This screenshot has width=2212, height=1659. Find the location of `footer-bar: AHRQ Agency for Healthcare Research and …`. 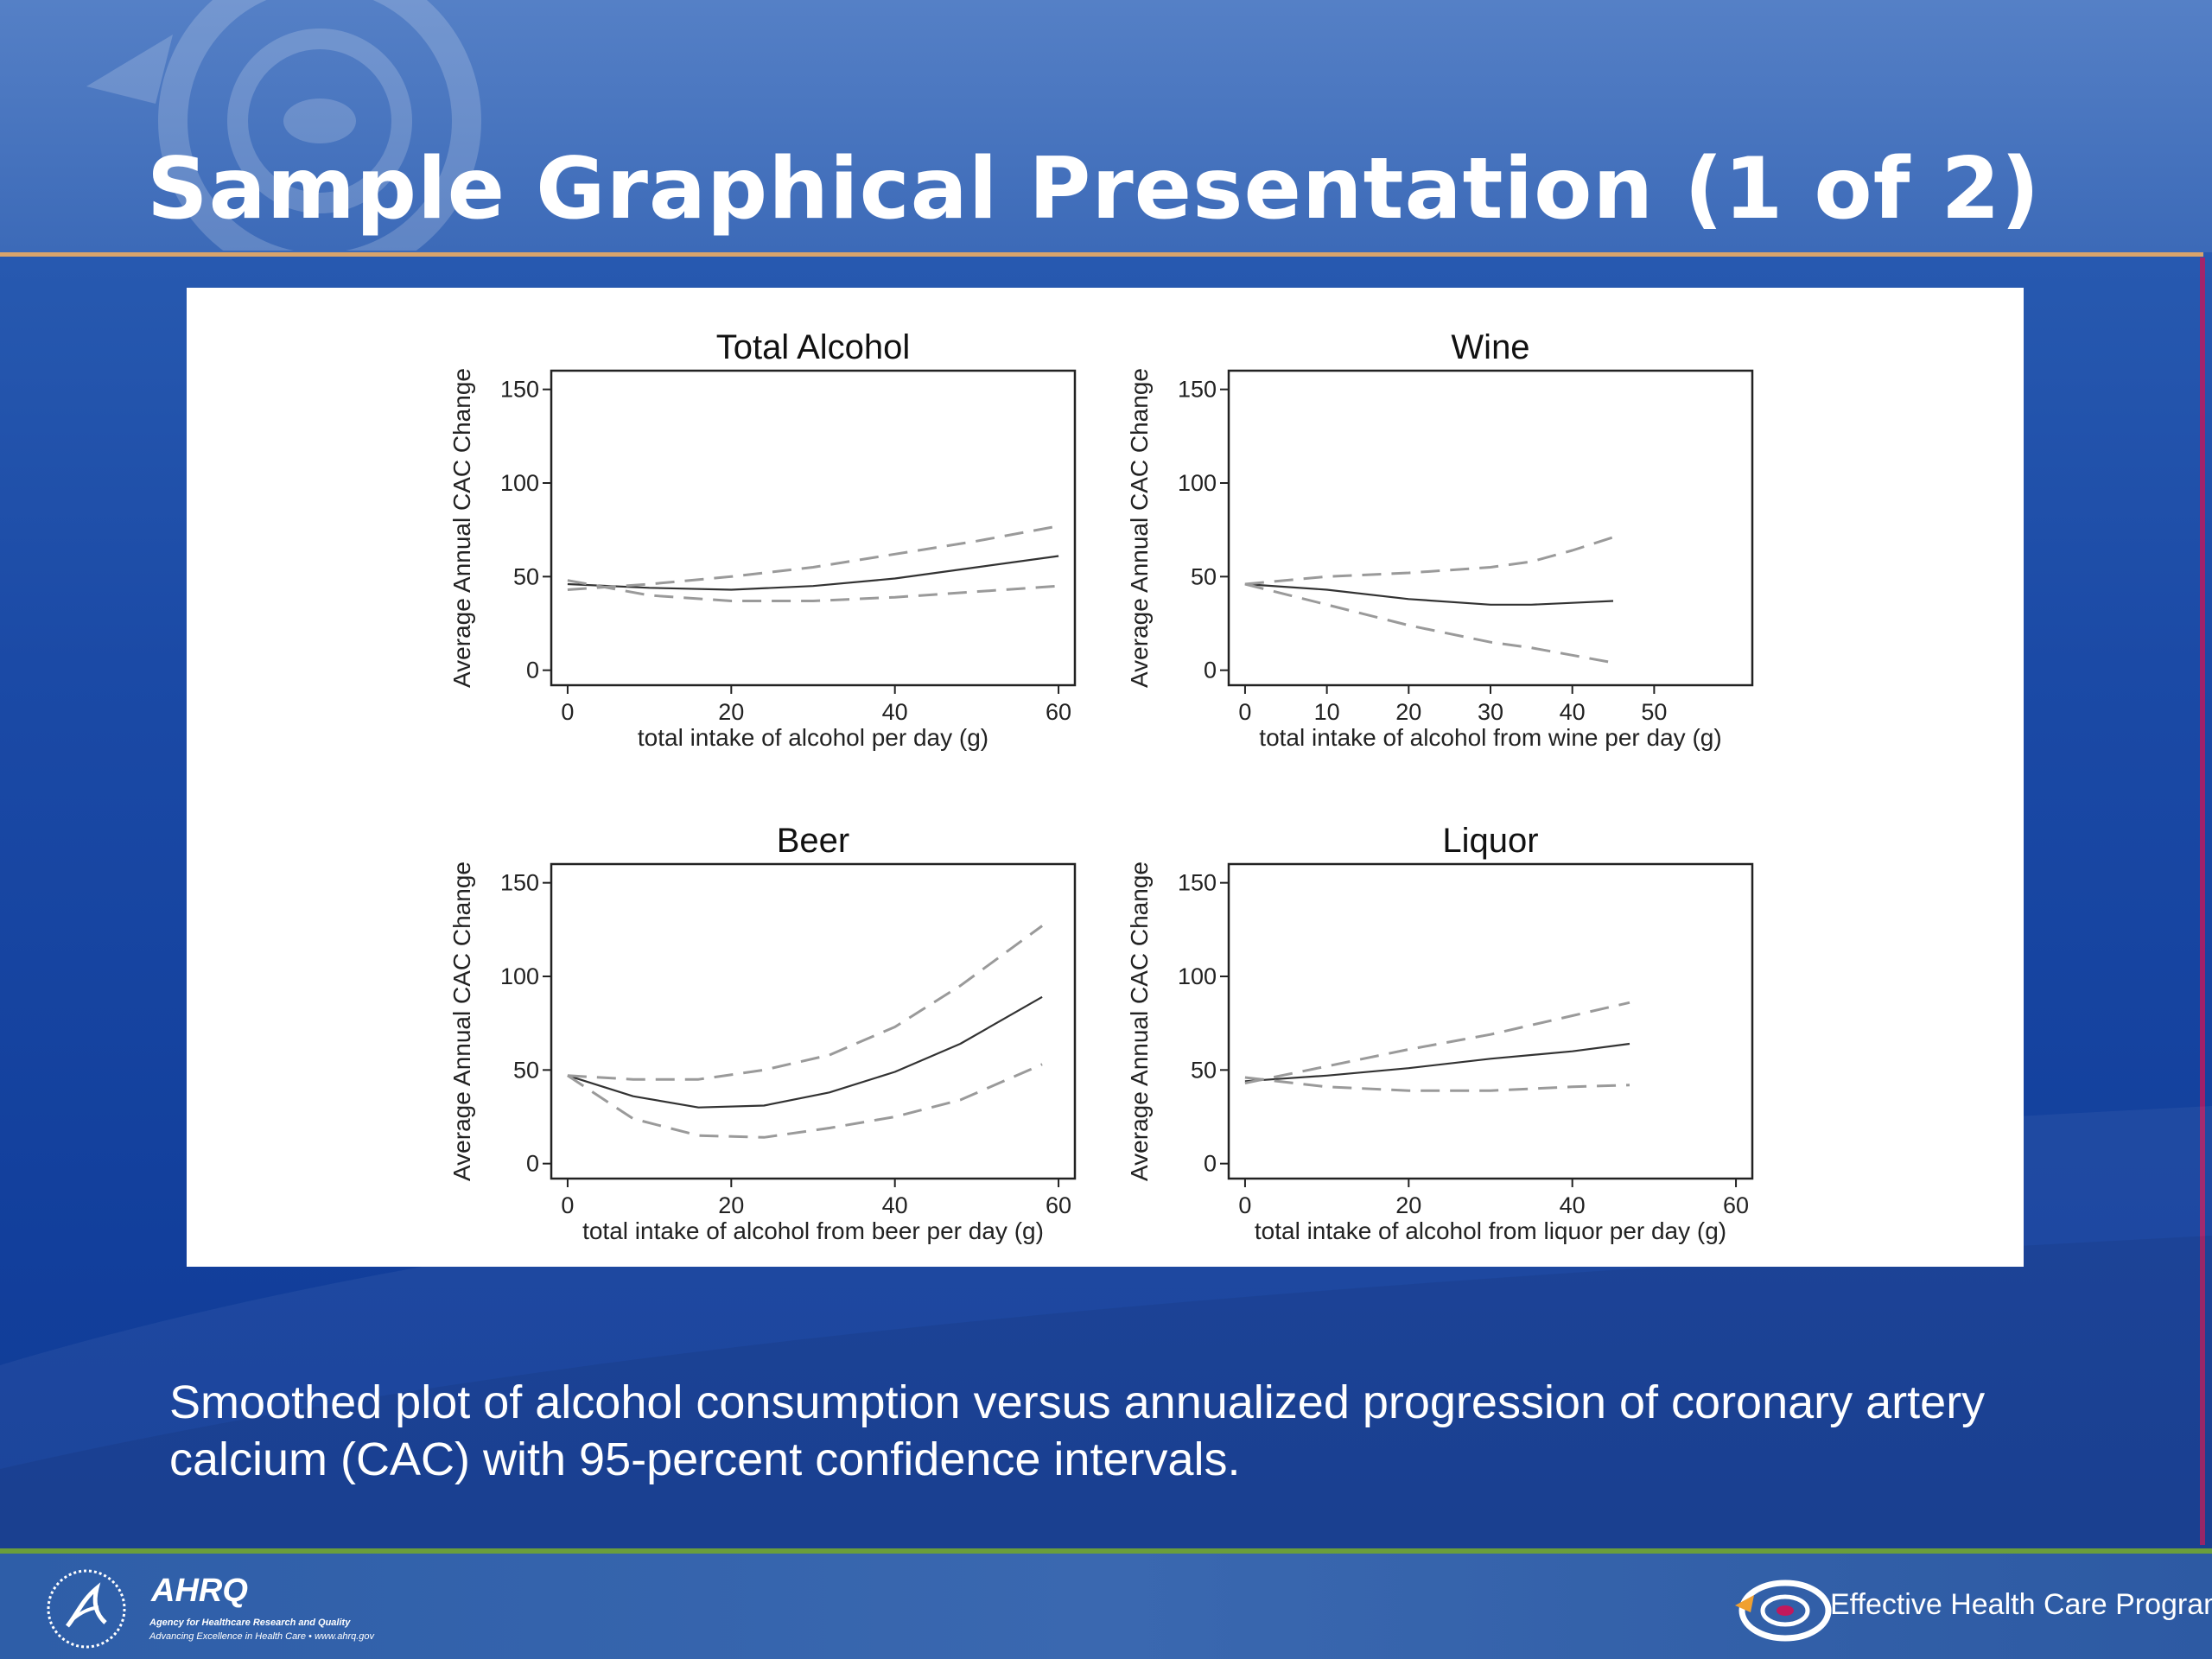

footer-bar: AHRQ Agency for Healthcare Research and … is located at coordinates (1106, 1606).